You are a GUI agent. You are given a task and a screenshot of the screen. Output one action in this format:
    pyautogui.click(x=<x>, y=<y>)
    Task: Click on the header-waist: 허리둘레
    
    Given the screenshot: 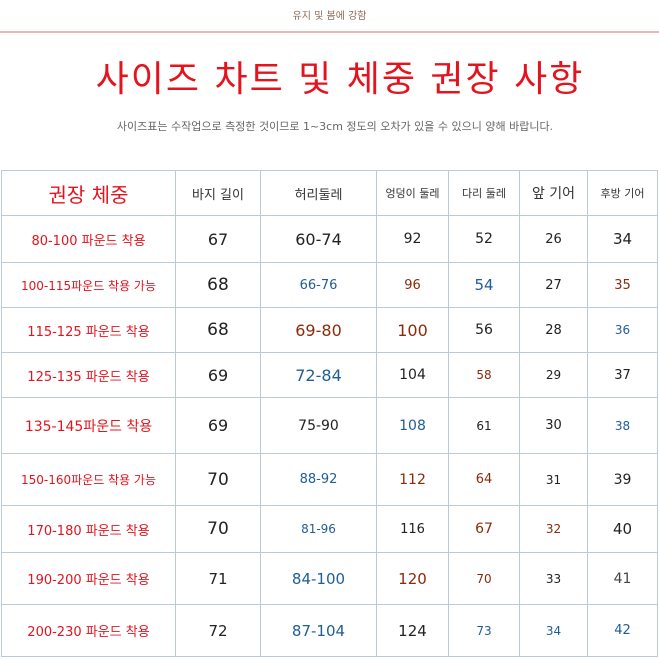 What is the action you would take?
    pyautogui.click(x=318, y=193)
    